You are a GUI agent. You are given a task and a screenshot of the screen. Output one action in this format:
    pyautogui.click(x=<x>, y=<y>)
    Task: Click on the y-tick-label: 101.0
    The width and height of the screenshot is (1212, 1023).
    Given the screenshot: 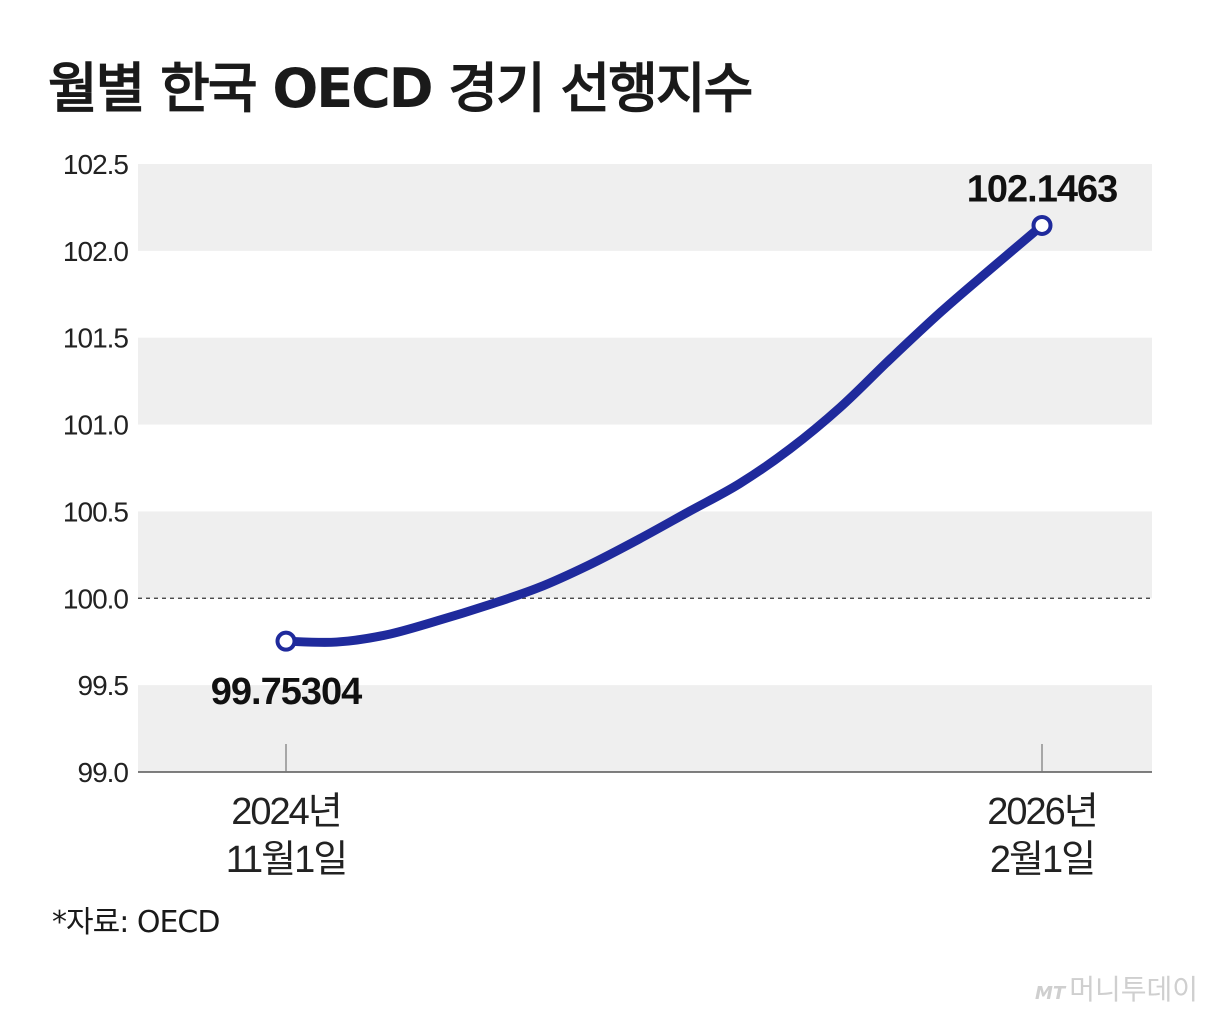 What is the action you would take?
    pyautogui.click(x=95, y=425)
    